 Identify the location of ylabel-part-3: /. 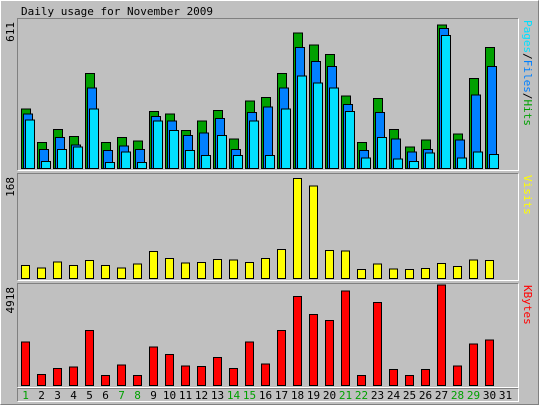
(527, 96).